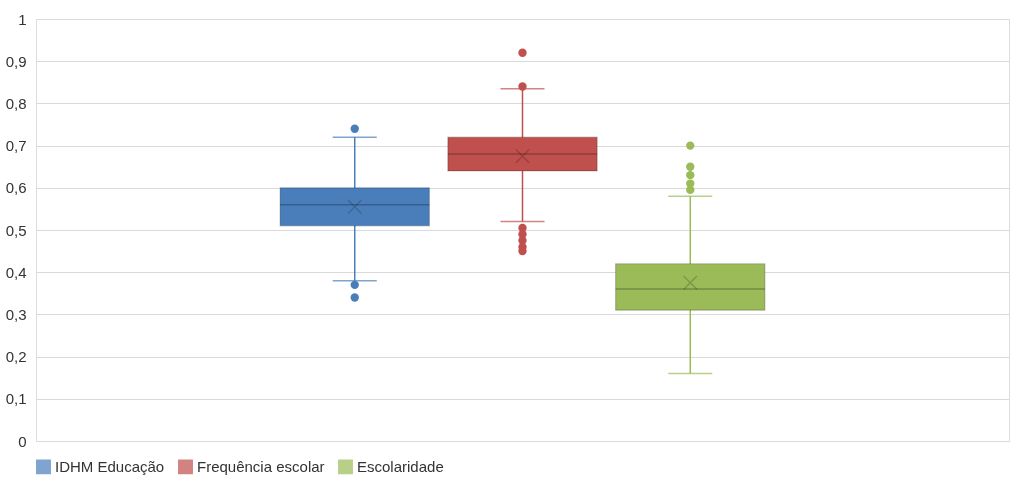 This screenshot has width=1019, height=482. What do you see at coordinates (16, 146) in the screenshot?
I see `y-tick-label: 0,7` at bounding box center [16, 146].